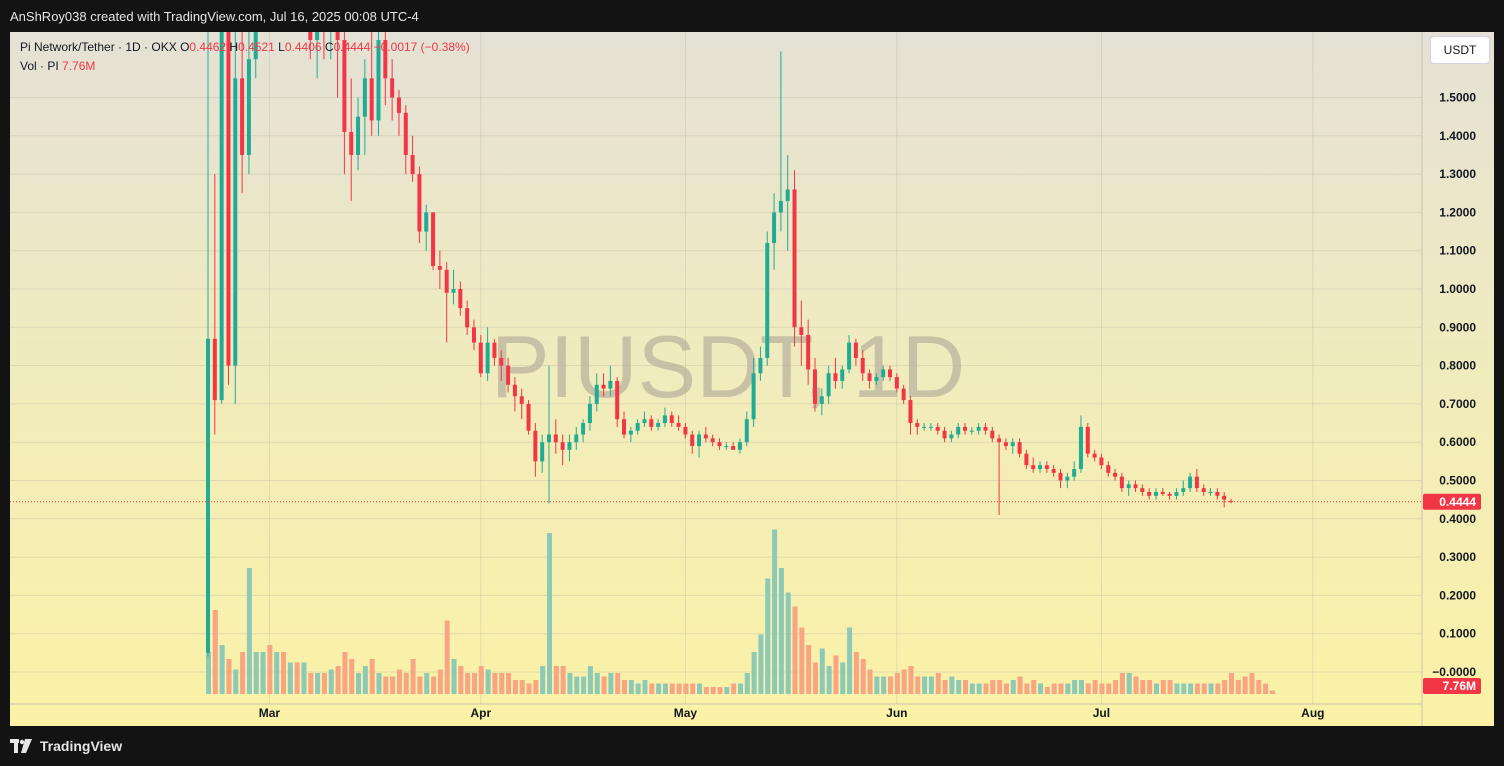  I want to click on bottom-bar, so click(752, 746).